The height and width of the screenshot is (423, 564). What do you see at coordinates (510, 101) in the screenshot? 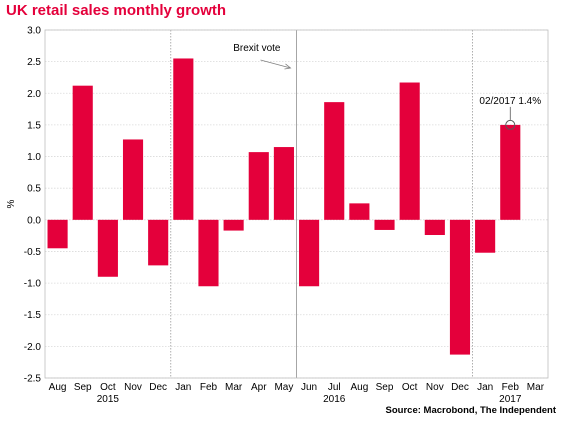
I see `callout-label: 02/2017 1.4%` at bounding box center [510, 101].